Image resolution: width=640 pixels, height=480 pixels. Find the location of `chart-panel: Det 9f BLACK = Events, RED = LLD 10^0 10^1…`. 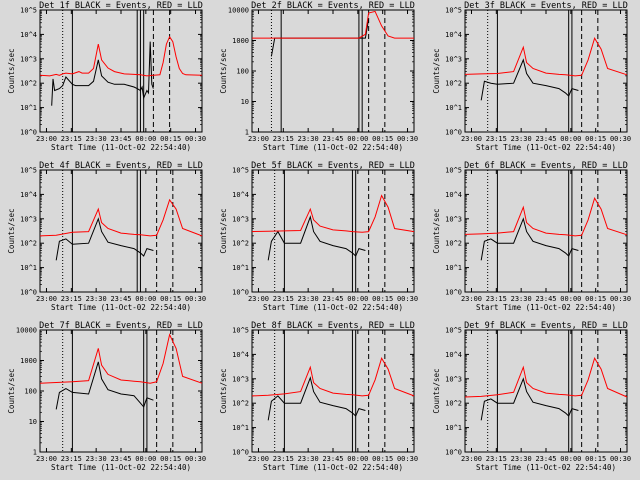

chart-panel: Det 9f BLACK = Events, RED = LLD 10^0 10^1… is located at coordinates (531, 396).